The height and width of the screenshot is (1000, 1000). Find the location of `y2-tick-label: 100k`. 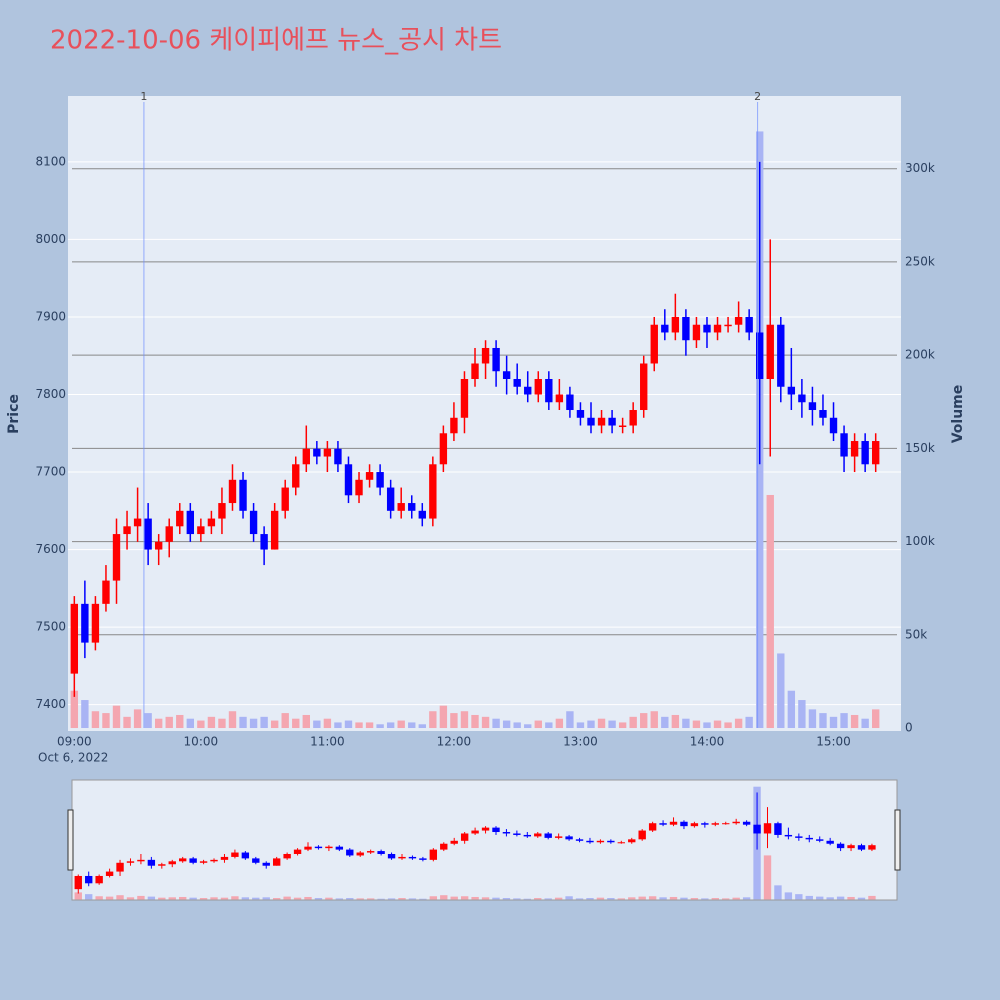

y2-tick-label: 100k is located at coordinates (920, 541).